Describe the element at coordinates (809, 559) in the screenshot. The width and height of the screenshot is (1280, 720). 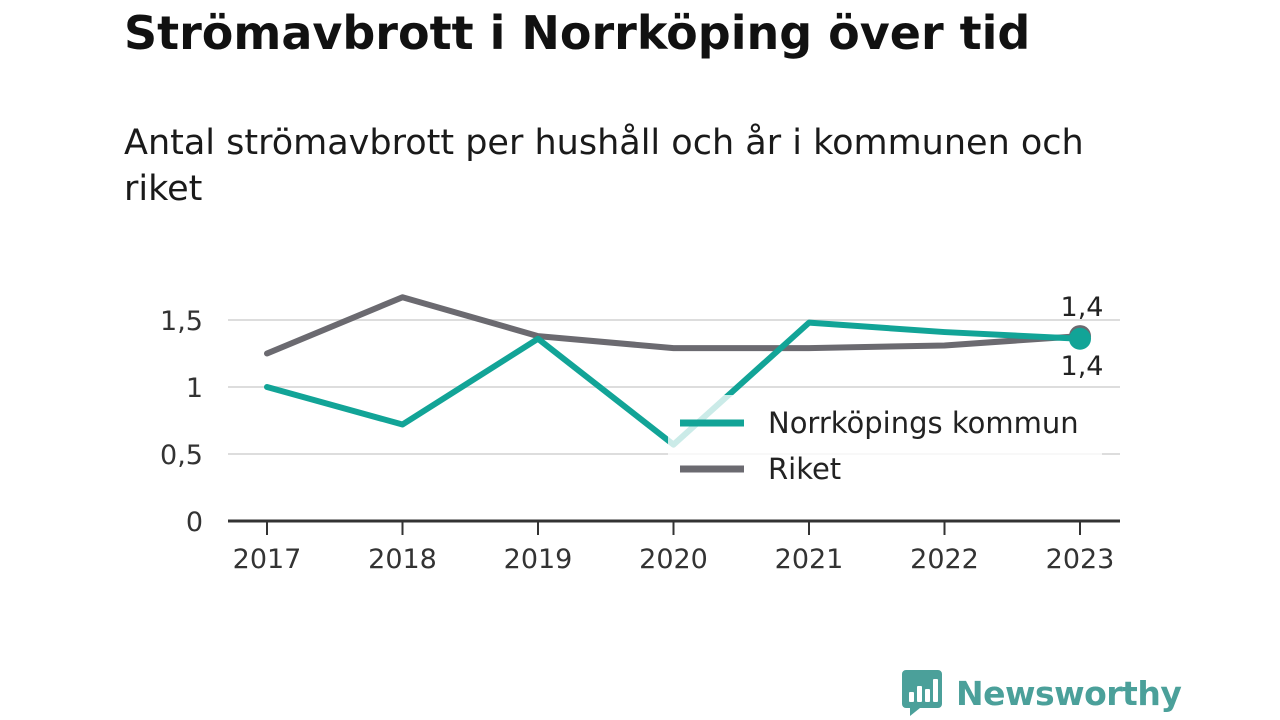
I see `x-tick-label: 2021` at that location.